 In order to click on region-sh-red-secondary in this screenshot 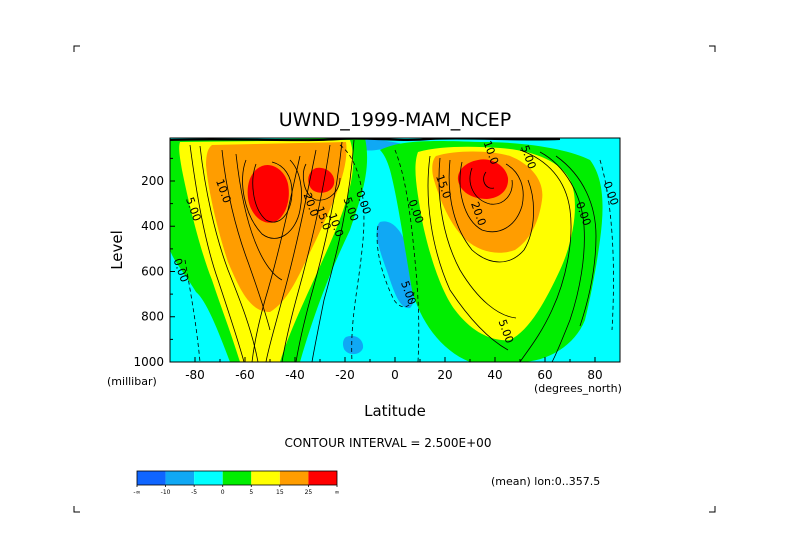, I will do `click(321, 180)`.